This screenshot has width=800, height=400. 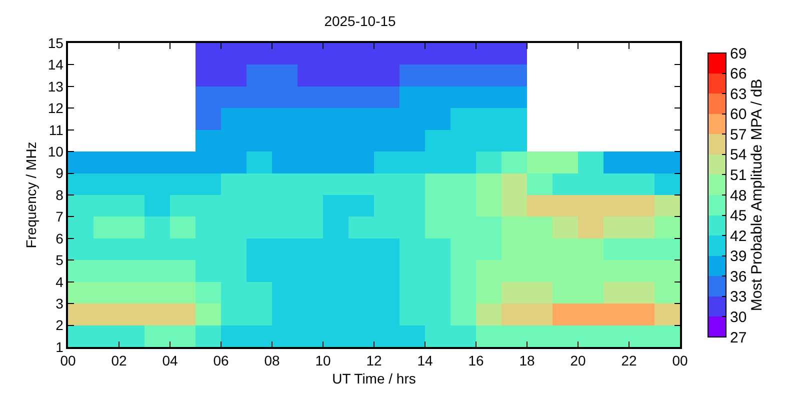 I want to click on color-bar-label: 48, so click(x=738, y=195).